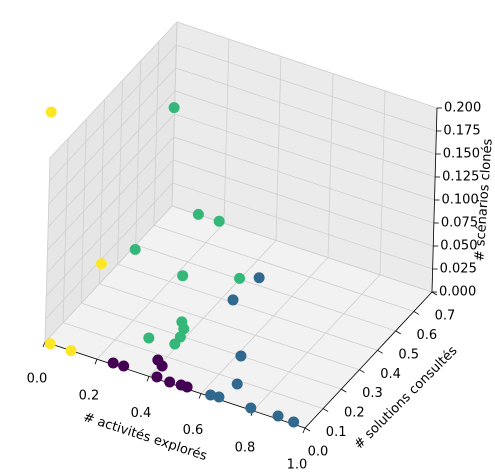 This screenshot has width=495, height=476. I want to click on y-tick-label: 0.1, so click(336, 432).